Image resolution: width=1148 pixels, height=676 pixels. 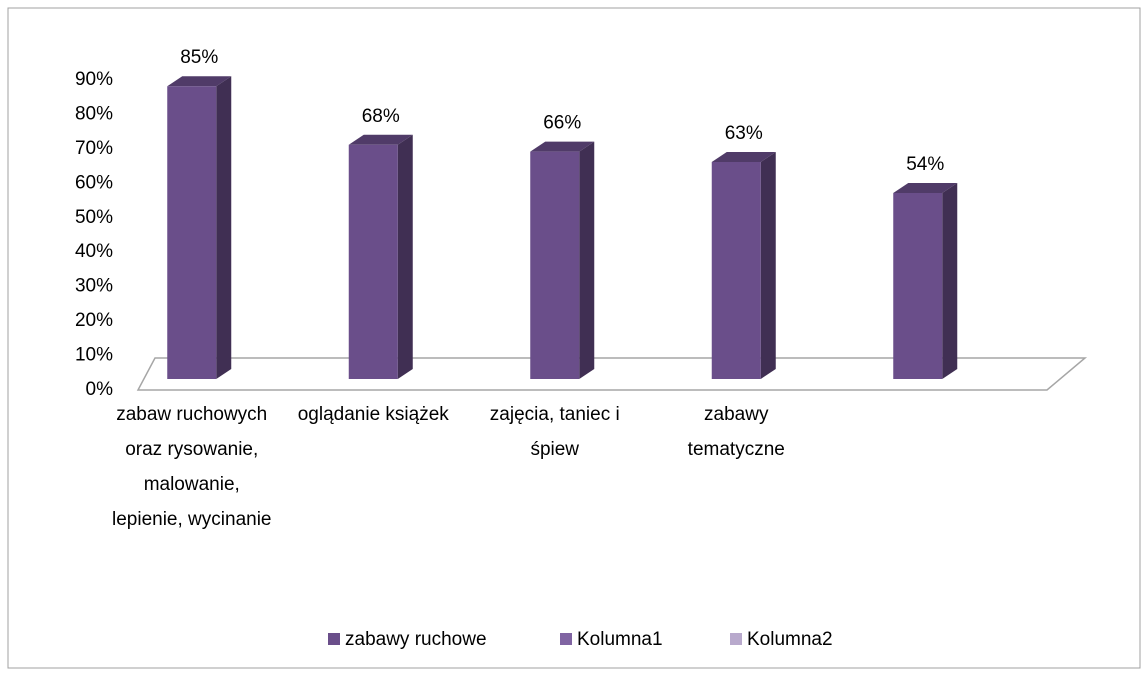 I want to click on y-tick-label: 60%, so click(x=94, y=182).